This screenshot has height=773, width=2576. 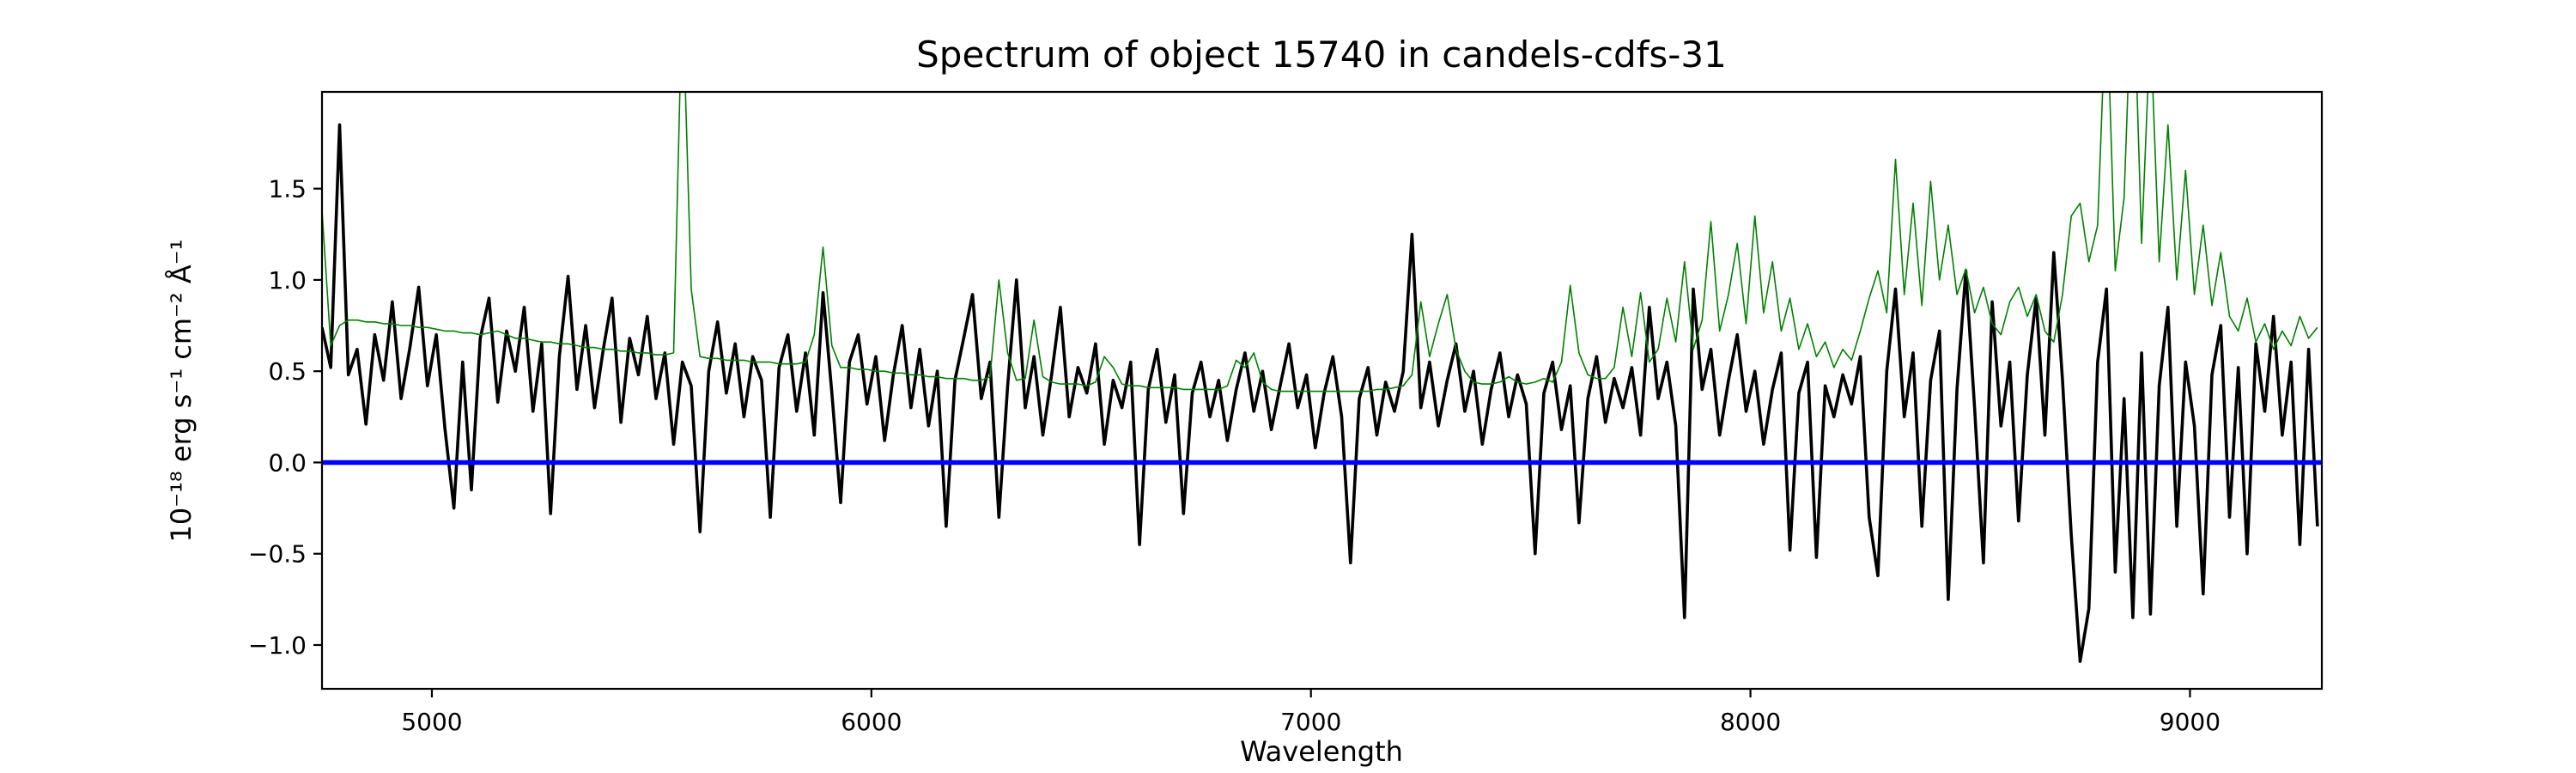 What do you see at coordinates (287, 280) in the screenshot?
I see `y-tick-label: 1.0` at bounding box center [287, 280].